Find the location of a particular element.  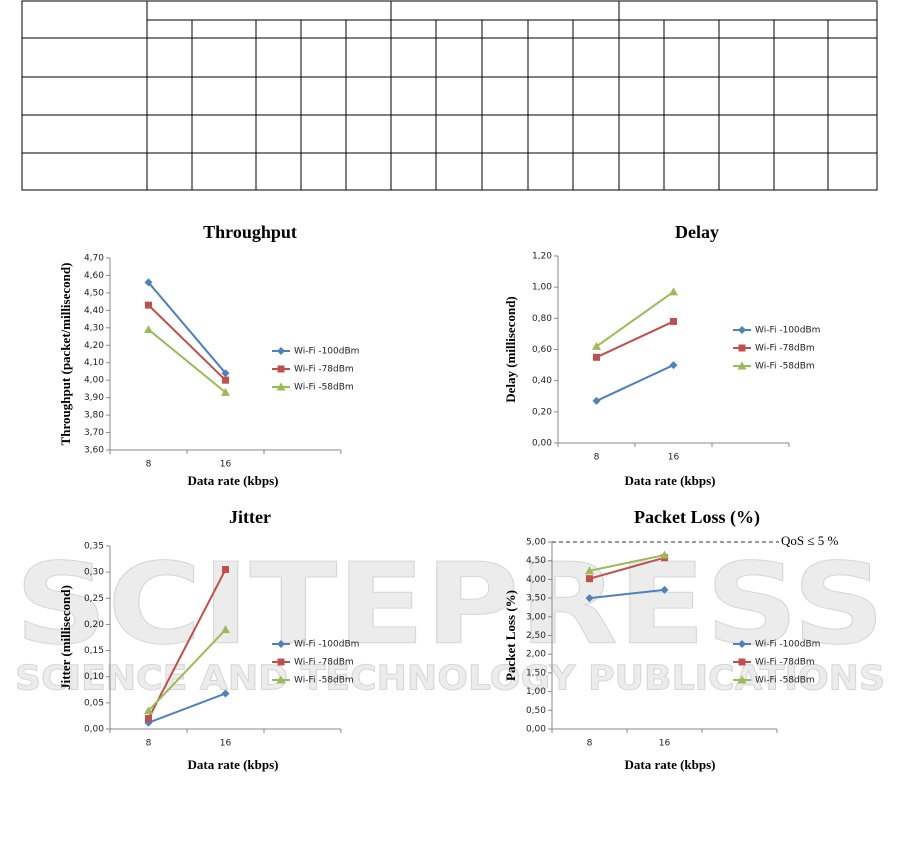

watermark-subtitle: SCIENCE AND TECHNOLOGY PUBLICATIONS is located at coordinates (450, 679).